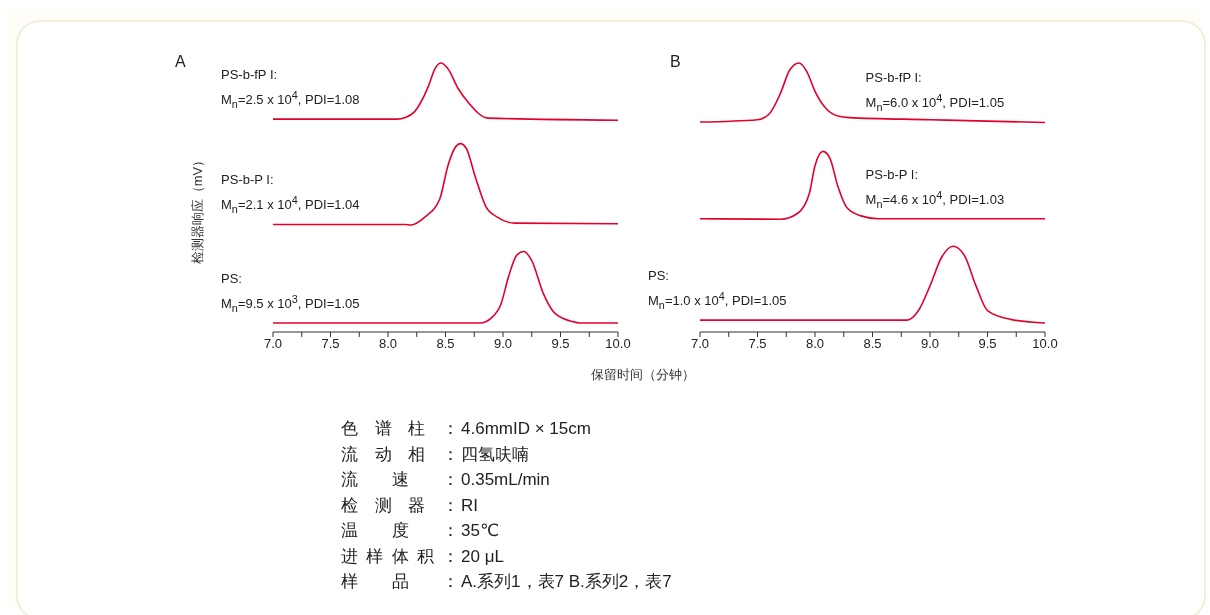 This screenshot has height=615, width=1210. I want to click on text: 流速：0.35mL/min, so click(445, 480).